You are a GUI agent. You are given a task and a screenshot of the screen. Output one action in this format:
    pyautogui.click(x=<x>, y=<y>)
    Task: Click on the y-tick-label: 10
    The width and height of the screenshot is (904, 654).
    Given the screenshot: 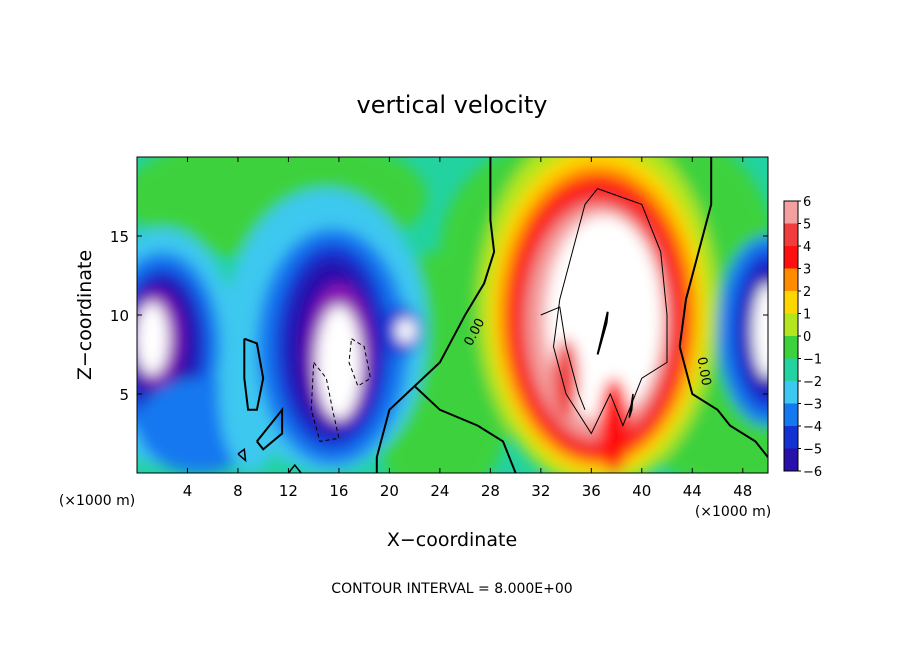 What is the action you would take?
    pyautogui.click(x=119, y=316)
    